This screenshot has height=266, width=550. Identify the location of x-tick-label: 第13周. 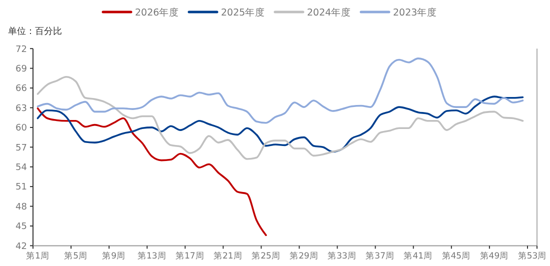
(151, 256).